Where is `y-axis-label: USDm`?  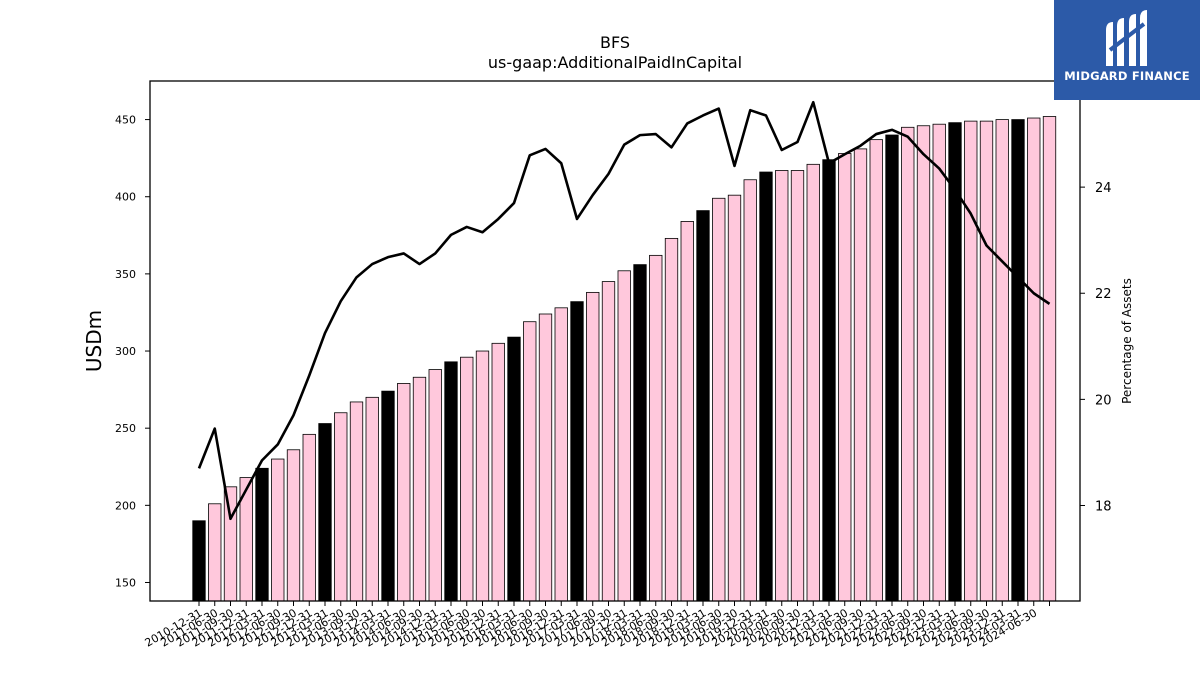
y-axis-label: USDm is located at coordinates (94, 341).